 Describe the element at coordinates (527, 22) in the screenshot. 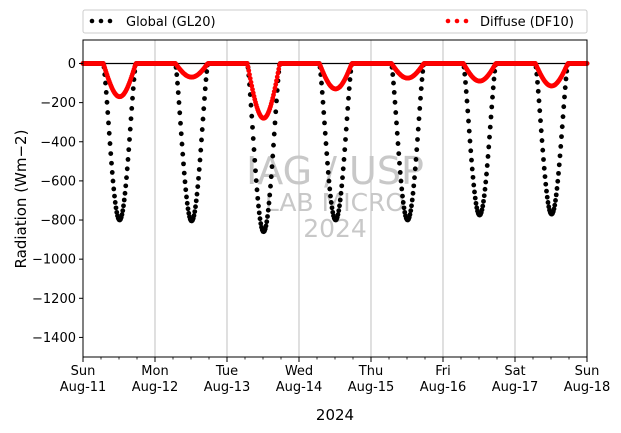

I see `legend-label-diffuse: Diffuse (DF10)` at that location.